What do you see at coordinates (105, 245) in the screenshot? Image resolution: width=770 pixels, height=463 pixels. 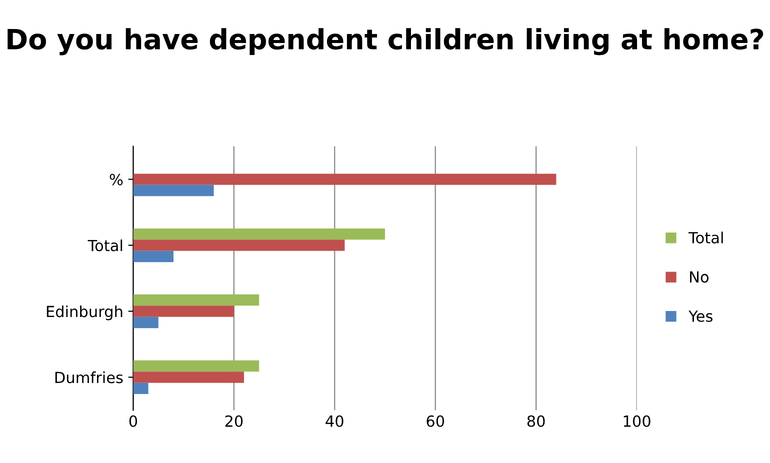 I see `y-tick-label: Total` at bounding box center [105, 245].